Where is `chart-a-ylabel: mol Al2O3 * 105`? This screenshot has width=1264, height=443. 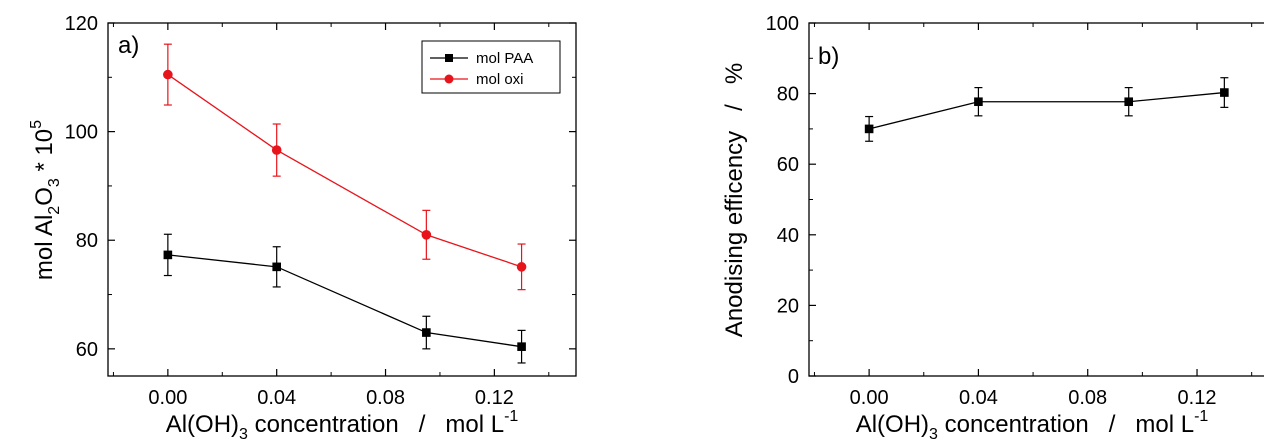 chart-a-ylabel: mol Al2O3 * 105 is located at coordinates (45, 200).